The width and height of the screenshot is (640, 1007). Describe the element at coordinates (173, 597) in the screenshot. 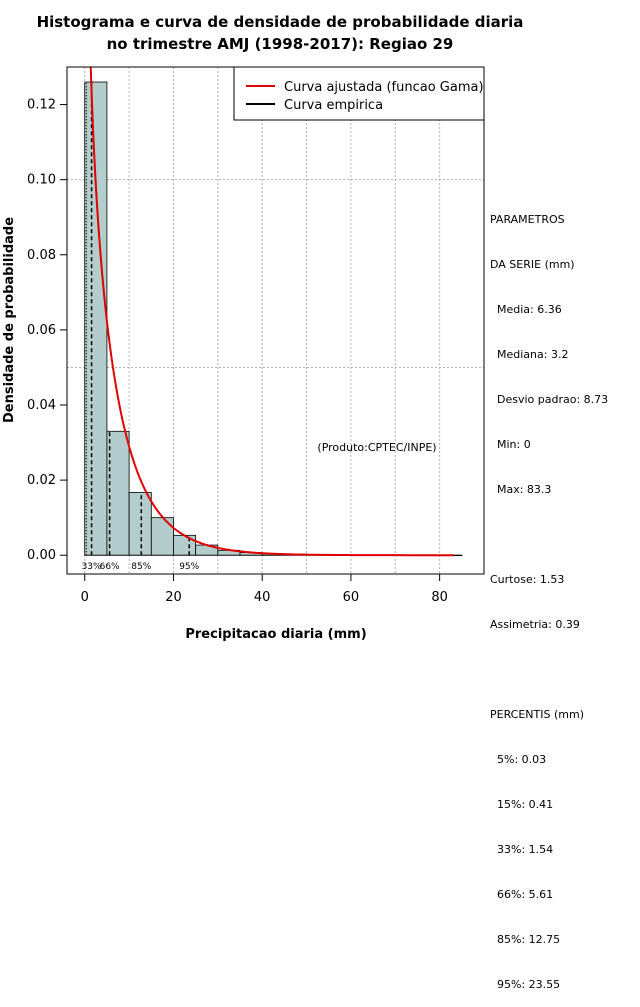

I see `x-tick-label: 20` at that location.